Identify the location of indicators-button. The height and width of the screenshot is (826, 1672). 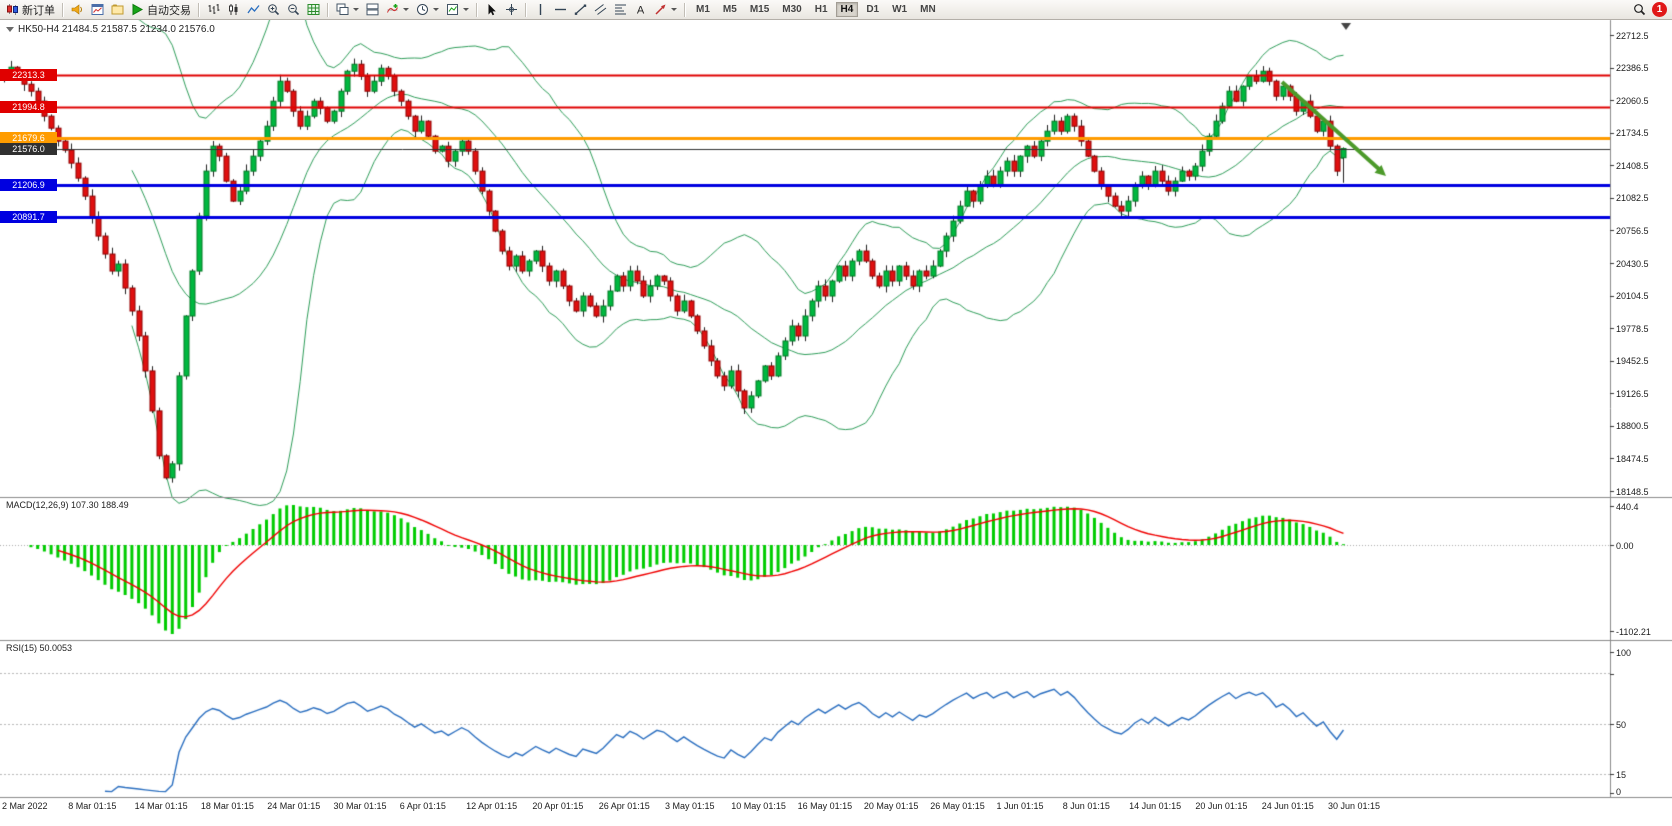
(397, 9).